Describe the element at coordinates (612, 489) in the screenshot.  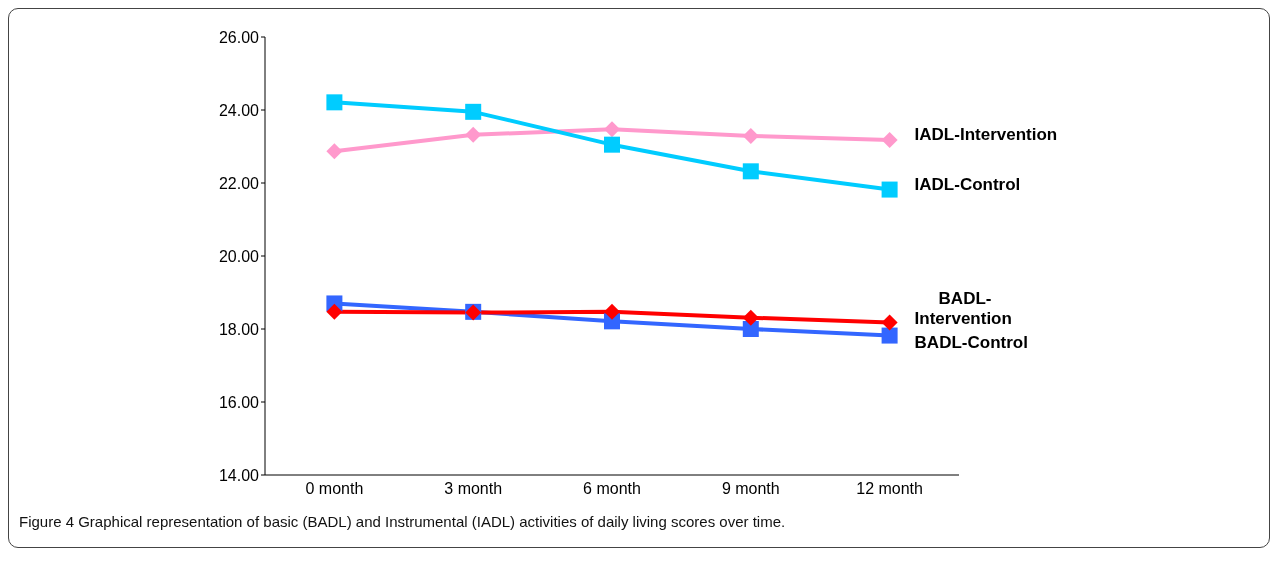
I see `x-tick-label: 6 month` at that location.